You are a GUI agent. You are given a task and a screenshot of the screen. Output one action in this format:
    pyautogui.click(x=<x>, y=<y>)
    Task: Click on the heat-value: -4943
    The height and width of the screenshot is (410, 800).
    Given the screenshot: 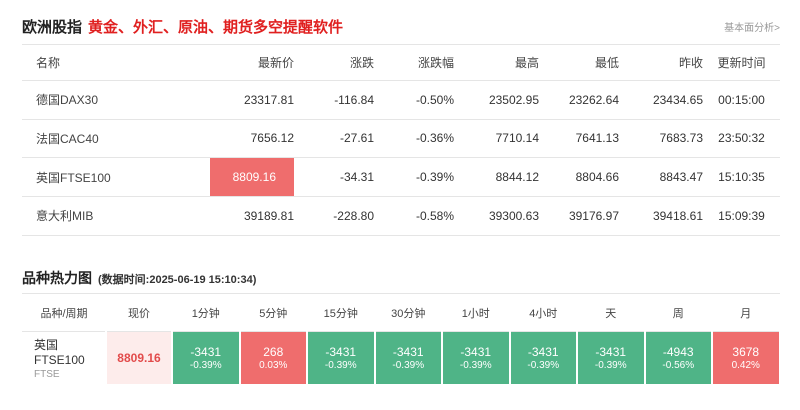 What is the action you would take?
    pyautogui.click(x=678, y=351)
    